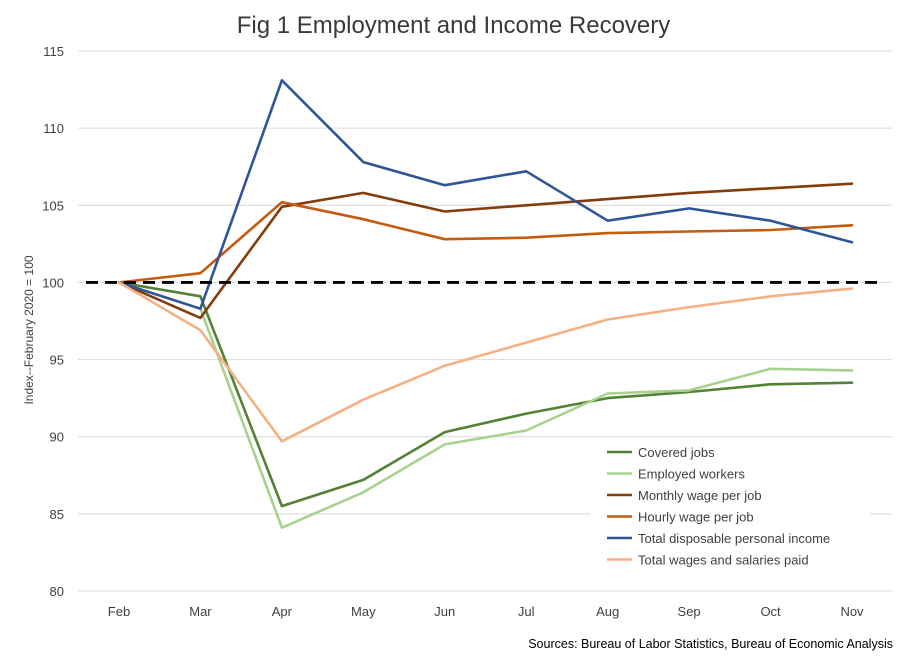  What do you see at coordinates (53, 321) in the screenshot?
I see `y-axis-ticks: 80 85 90 95 100 105 110 115` at bounding box center [53, 321].